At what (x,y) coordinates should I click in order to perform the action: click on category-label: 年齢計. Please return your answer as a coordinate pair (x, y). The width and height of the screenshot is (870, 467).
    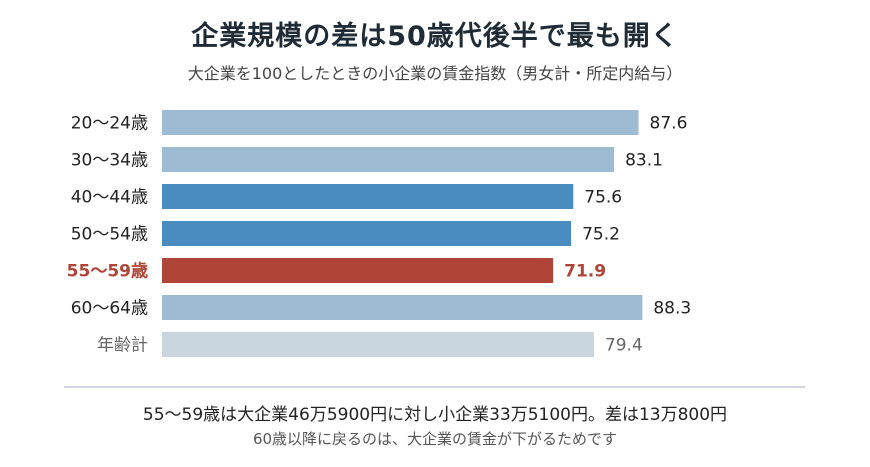
    Looking at the image, I should click on (122, 346).